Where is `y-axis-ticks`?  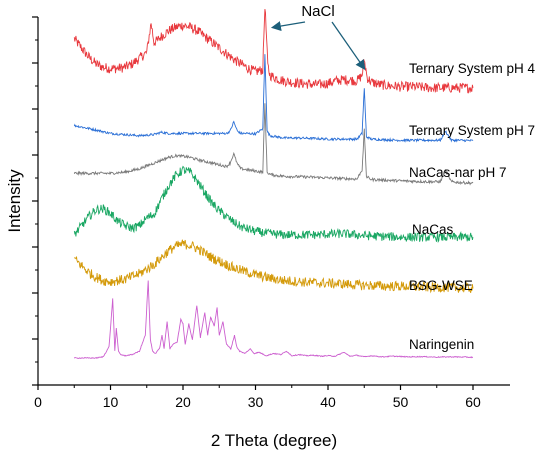
y-axis-ticks is located at coordinates (35, 201).